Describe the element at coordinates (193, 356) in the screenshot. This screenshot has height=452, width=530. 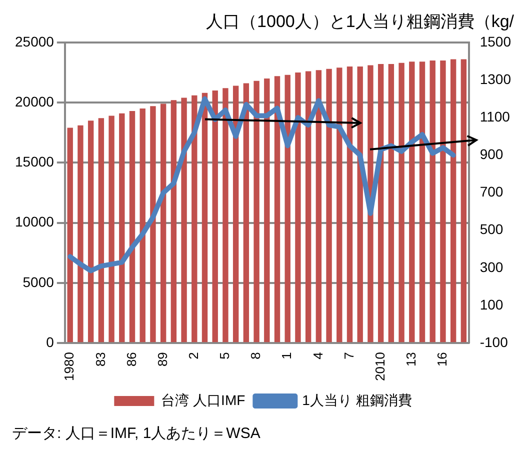
I see `x-tick-label: 2` at that location.